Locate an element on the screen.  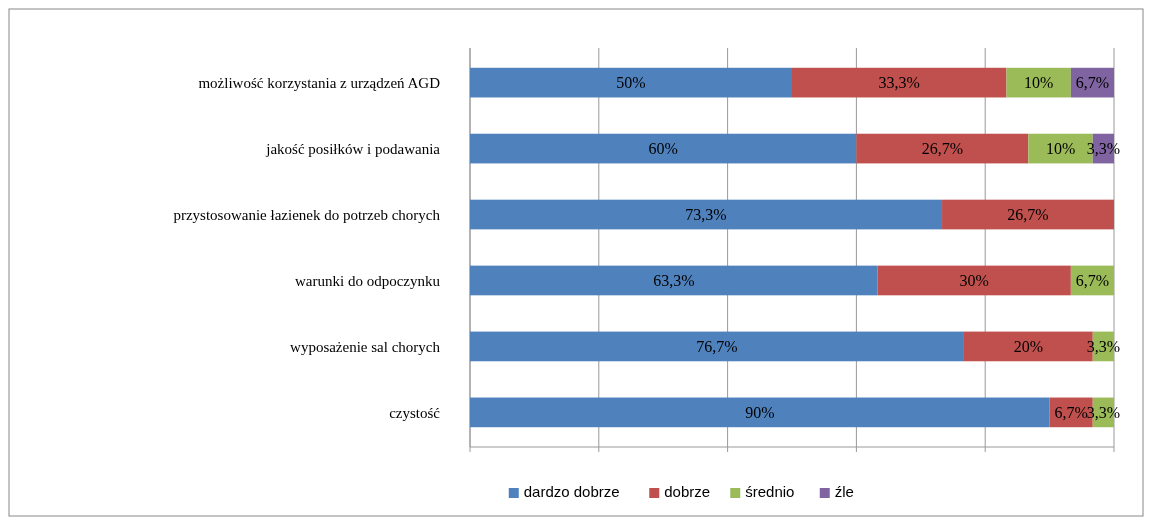
legend-label: dardzo dobrze is located at coordinates (571, 491).